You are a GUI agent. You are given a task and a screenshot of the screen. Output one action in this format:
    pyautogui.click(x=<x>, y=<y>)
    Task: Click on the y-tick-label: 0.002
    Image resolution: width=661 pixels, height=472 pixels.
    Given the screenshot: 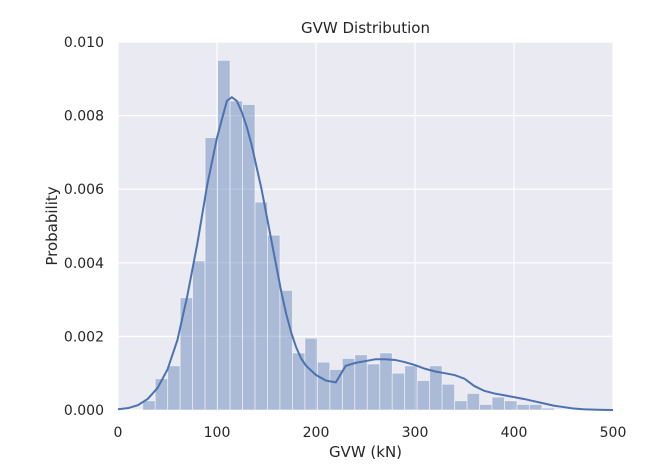 What is the action you would take?
    pyautogui.click(x=84, y=337)
    